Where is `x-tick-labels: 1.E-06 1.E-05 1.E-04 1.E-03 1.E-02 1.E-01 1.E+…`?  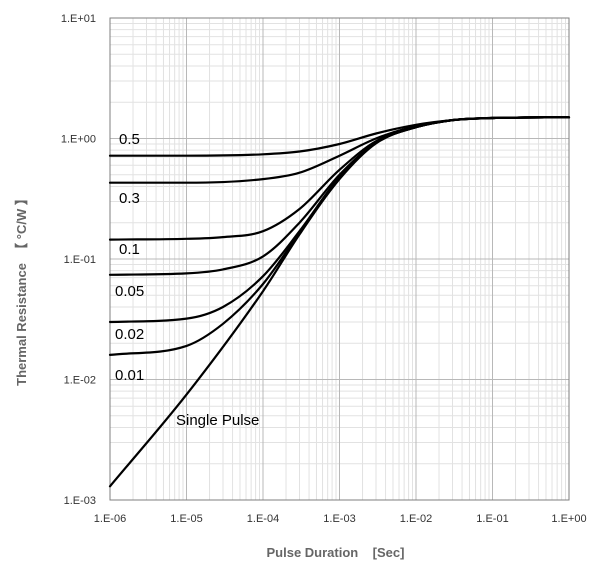
x-tick-labels: 1.E-06 1.E-05 1.E-04 1.E-03 1.E-02 1.E-01 1.E+… is located at coordinates (340, 519).